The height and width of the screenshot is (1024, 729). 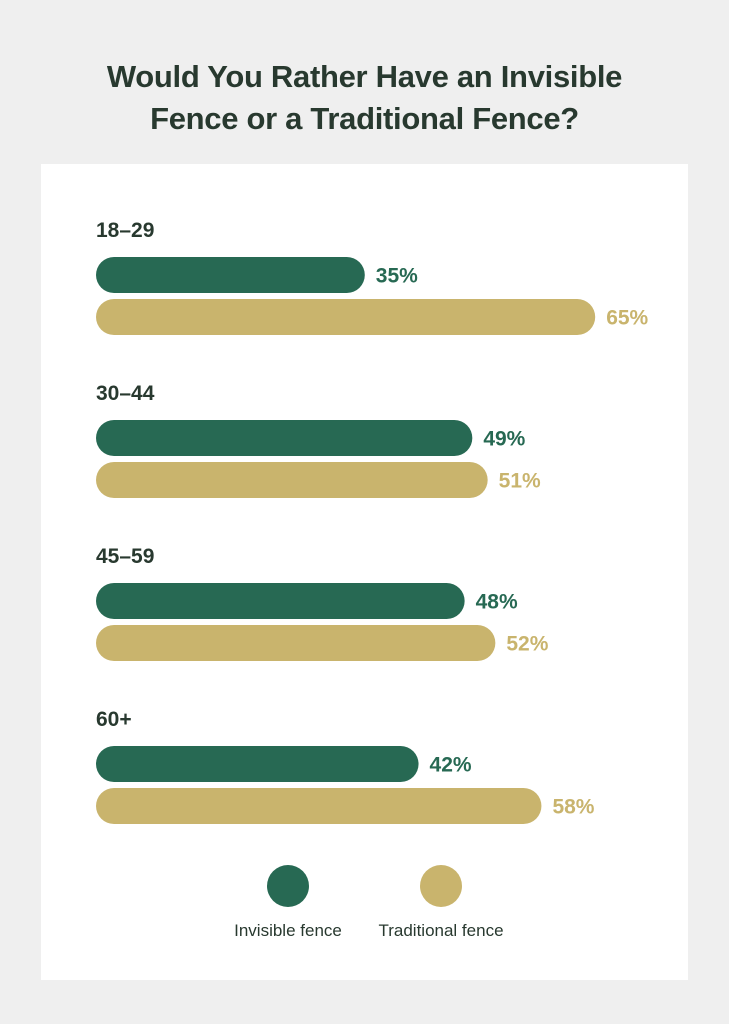 What do you see at coordinates (364, 118) in the screenshot?
I see `chart-title-line-2: Fence or a Traditional Fence?` at bounding box center [364, 118].